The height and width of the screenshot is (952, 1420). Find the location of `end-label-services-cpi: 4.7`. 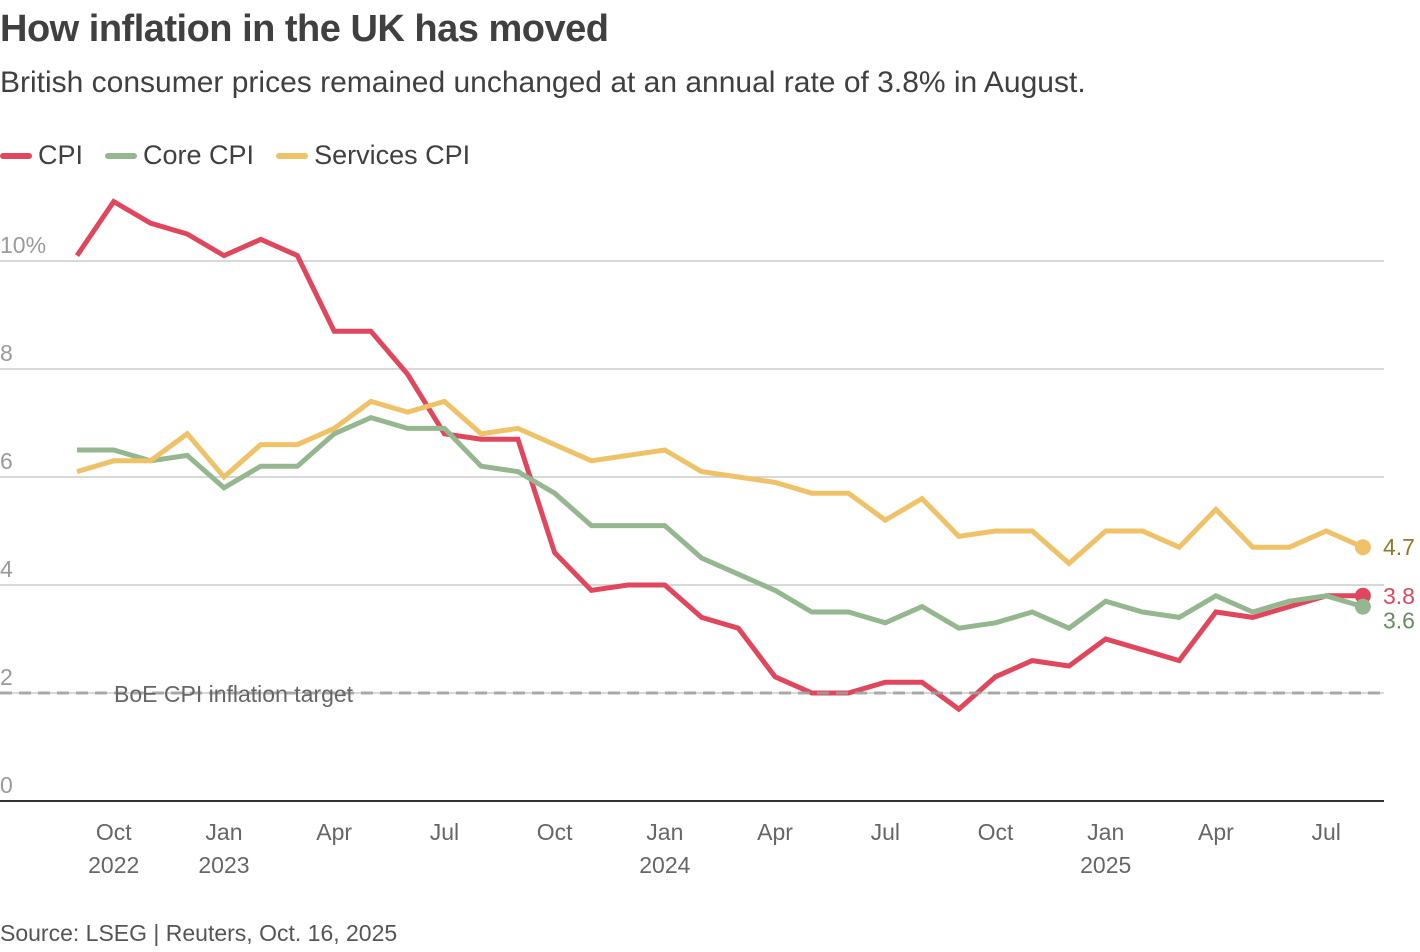

end-label-services-cpi: 4.7 is located at coordinates (1399, 547).